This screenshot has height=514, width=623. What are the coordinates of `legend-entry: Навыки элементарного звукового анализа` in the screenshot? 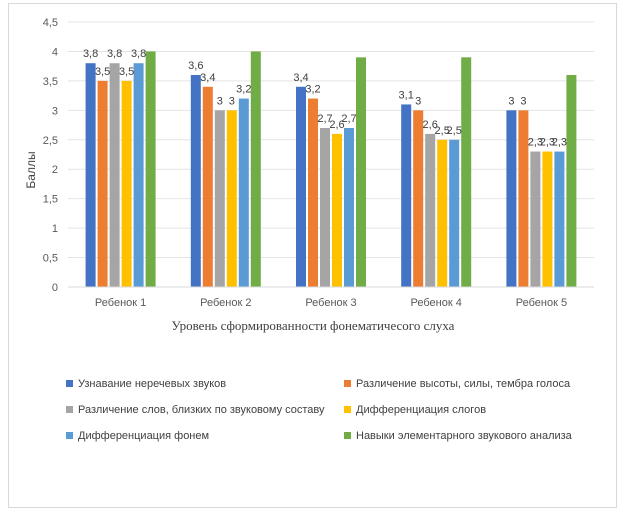 It's located at (464, 436).